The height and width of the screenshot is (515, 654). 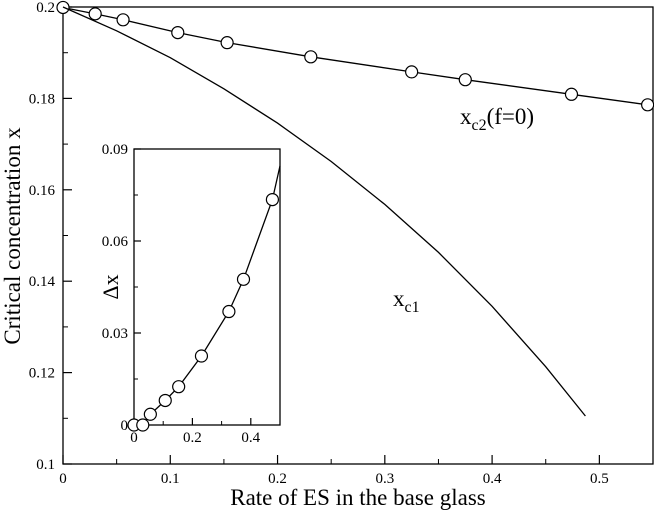 I want to click on inset-y-tick-label: 0.06, so click(x=115, y=242).